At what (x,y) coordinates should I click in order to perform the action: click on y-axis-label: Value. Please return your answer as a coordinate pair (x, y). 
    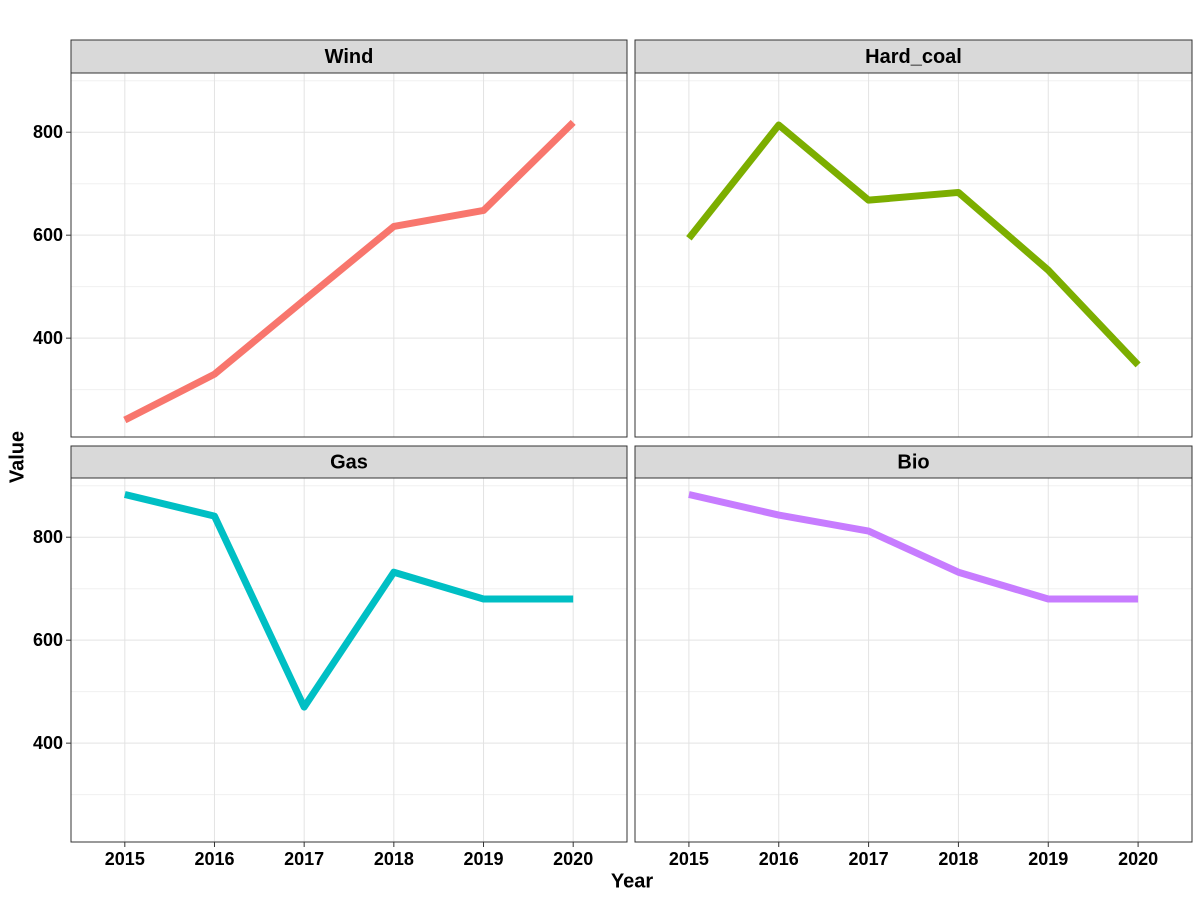
    Looking at the image, I should click on (17, 457).